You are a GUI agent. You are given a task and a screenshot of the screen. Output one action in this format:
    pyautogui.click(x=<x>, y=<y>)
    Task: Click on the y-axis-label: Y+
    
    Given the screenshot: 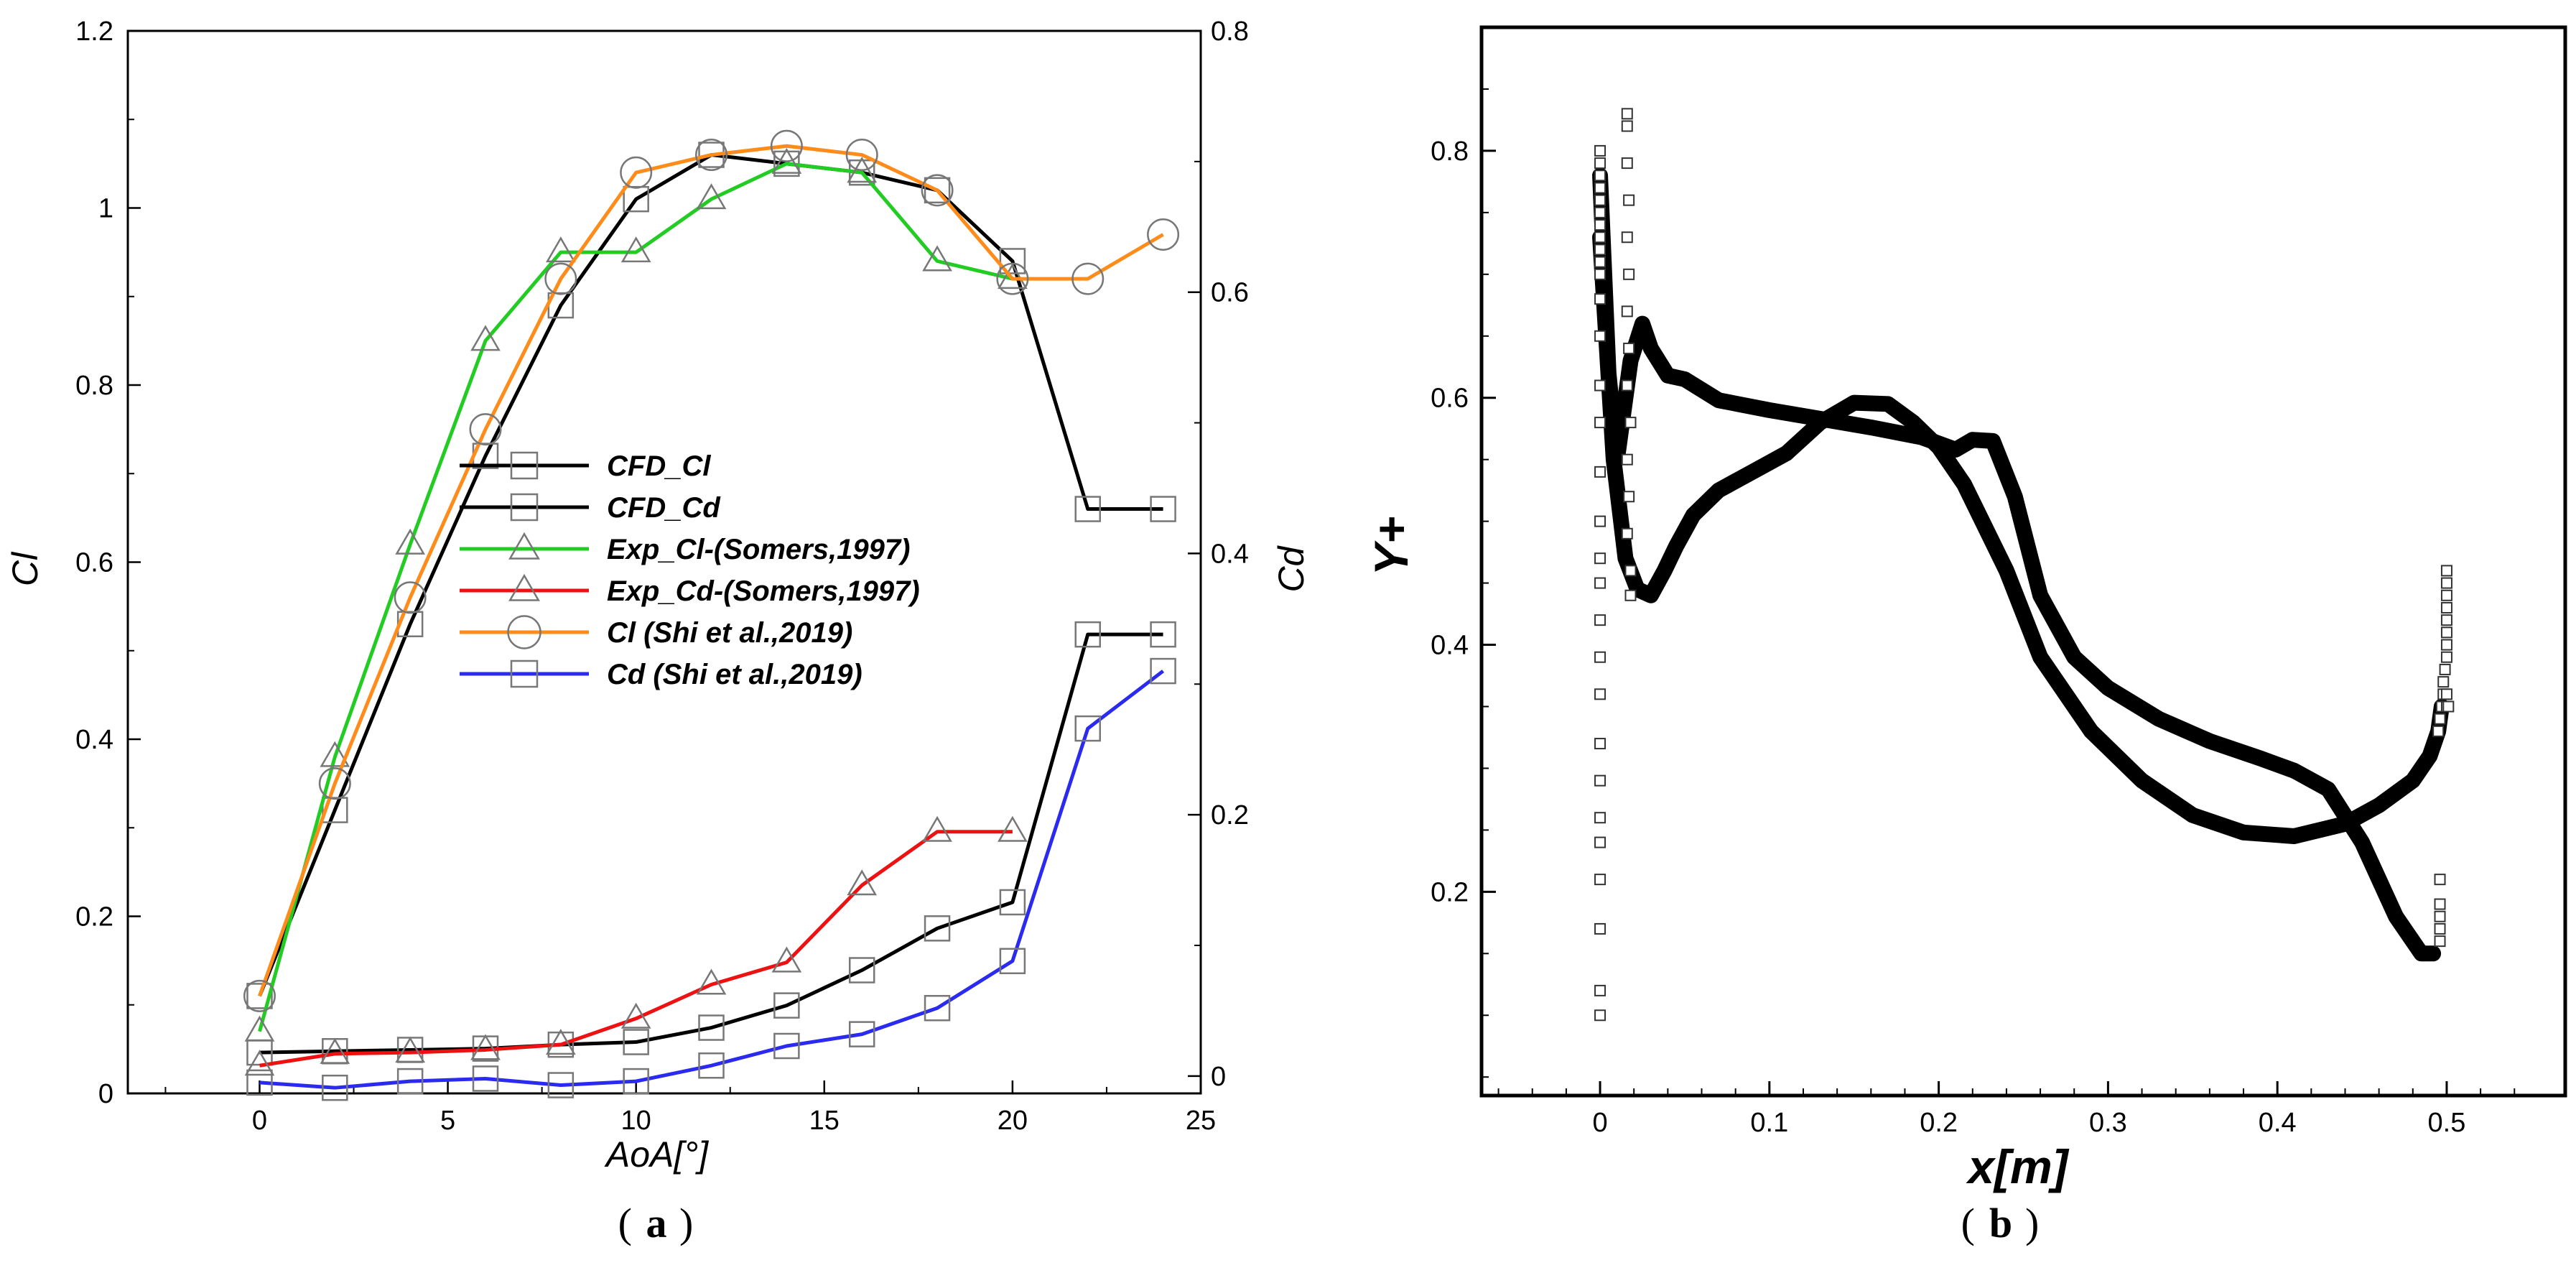 What is the action you would take?
    pyautogui.click(x=1391, y=546)
    